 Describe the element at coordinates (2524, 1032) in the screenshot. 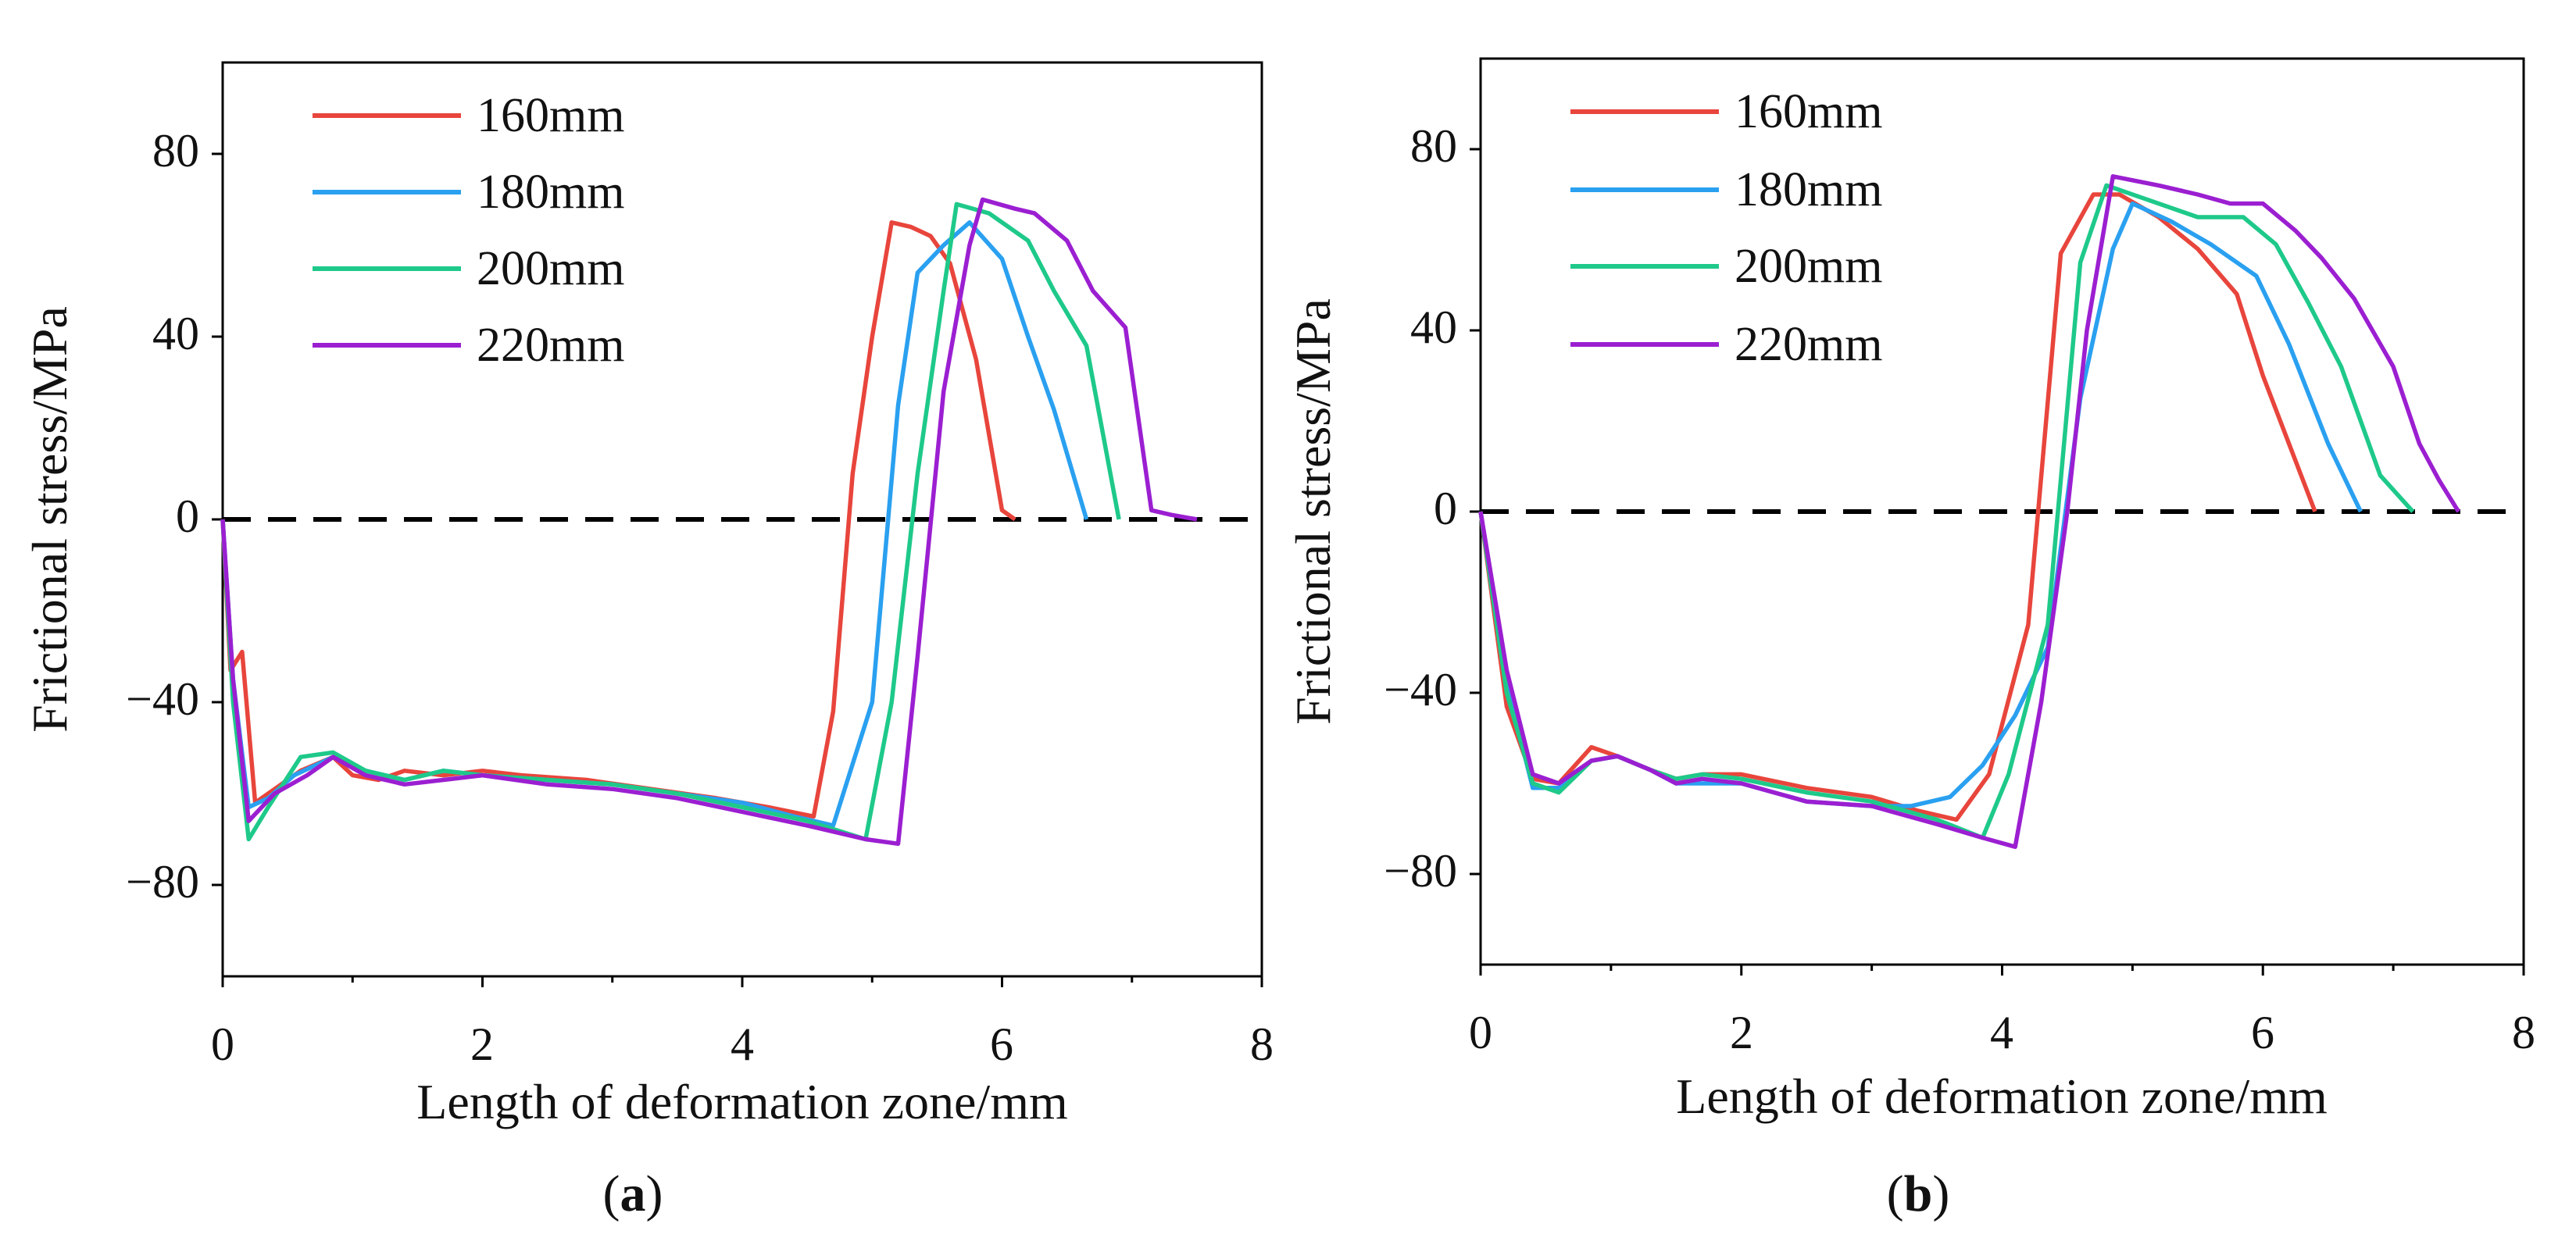

I see `panel-b-xtick-label: 8` at that location.